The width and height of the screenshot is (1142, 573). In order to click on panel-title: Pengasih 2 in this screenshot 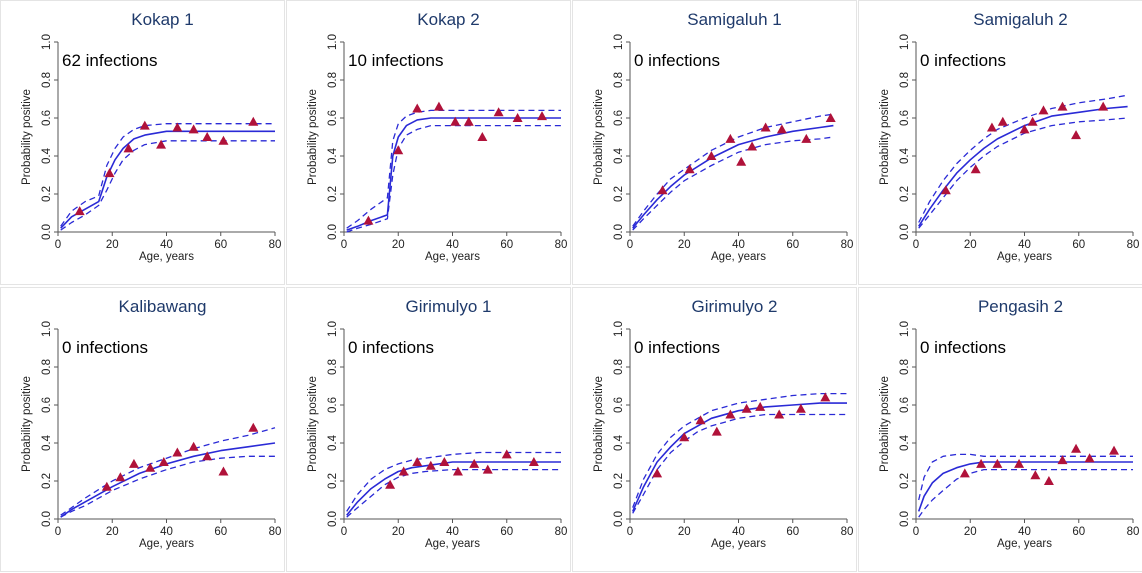, I will do `click(1020, 306)`.